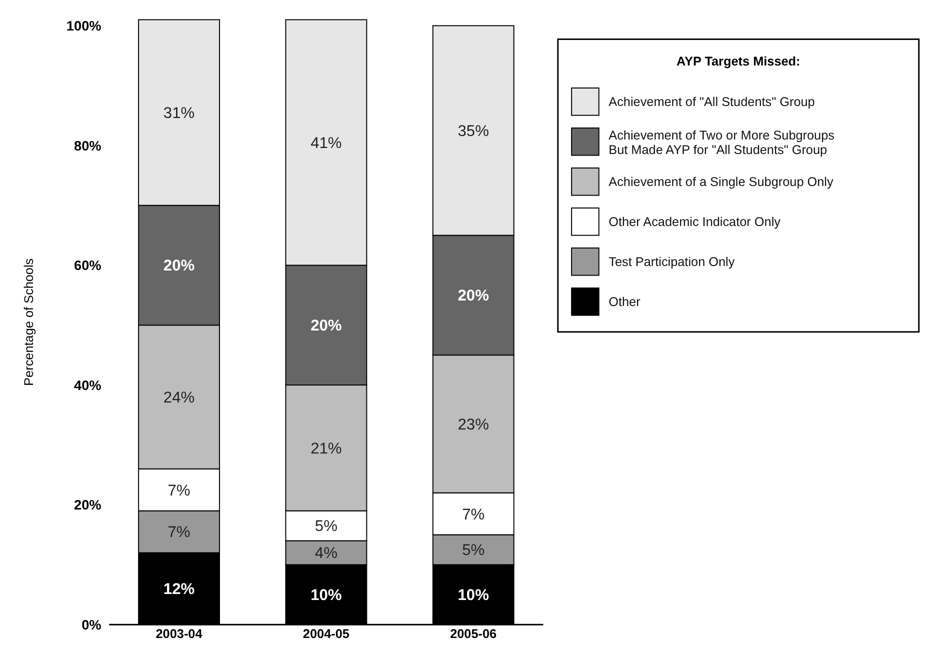  I want to click on data-label: 12%, so click(179, 589).